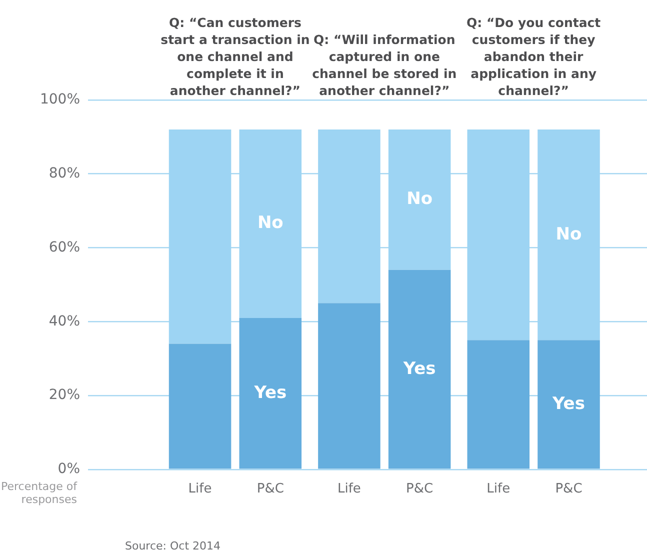 This screenshot has height=554, width=647. I want to click on y-tick-label: 80%, so click(64, 174).